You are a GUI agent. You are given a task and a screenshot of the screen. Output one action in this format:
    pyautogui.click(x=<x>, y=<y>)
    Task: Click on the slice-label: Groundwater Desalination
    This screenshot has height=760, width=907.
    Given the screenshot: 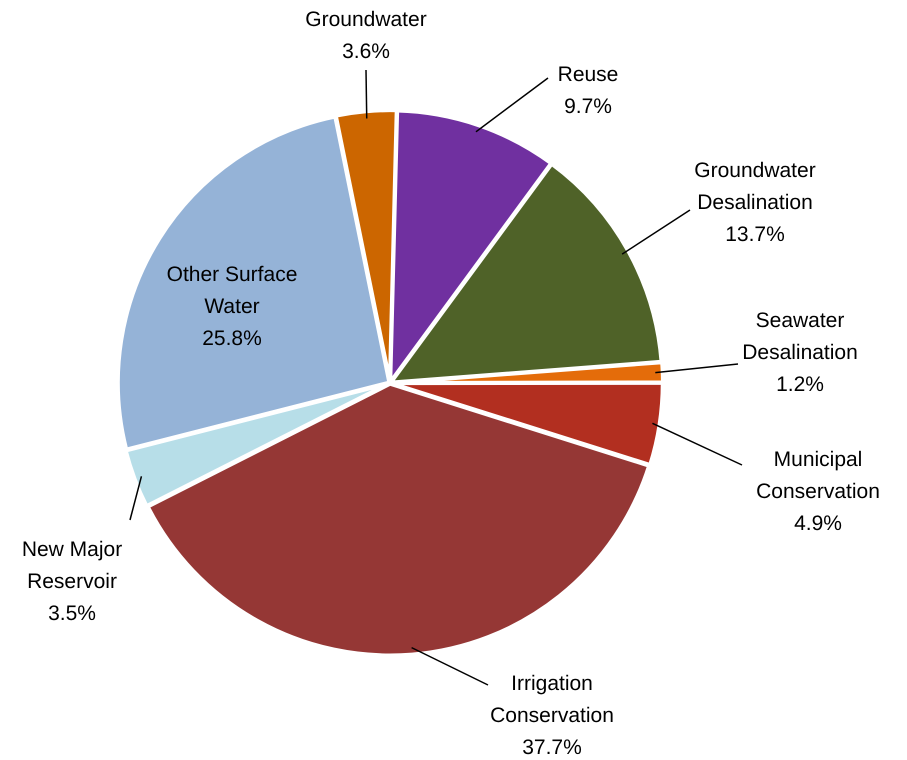 What is the action you would take?
    pyautogui.click(x=755, y=186)
    